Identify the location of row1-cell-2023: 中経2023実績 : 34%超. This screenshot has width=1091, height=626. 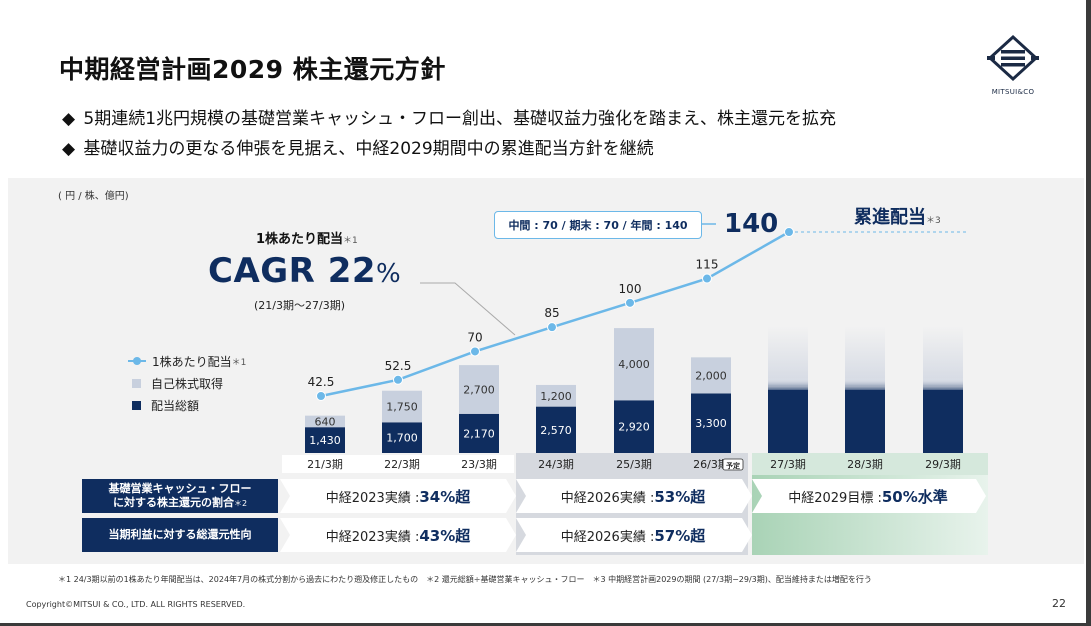
(398, 496).